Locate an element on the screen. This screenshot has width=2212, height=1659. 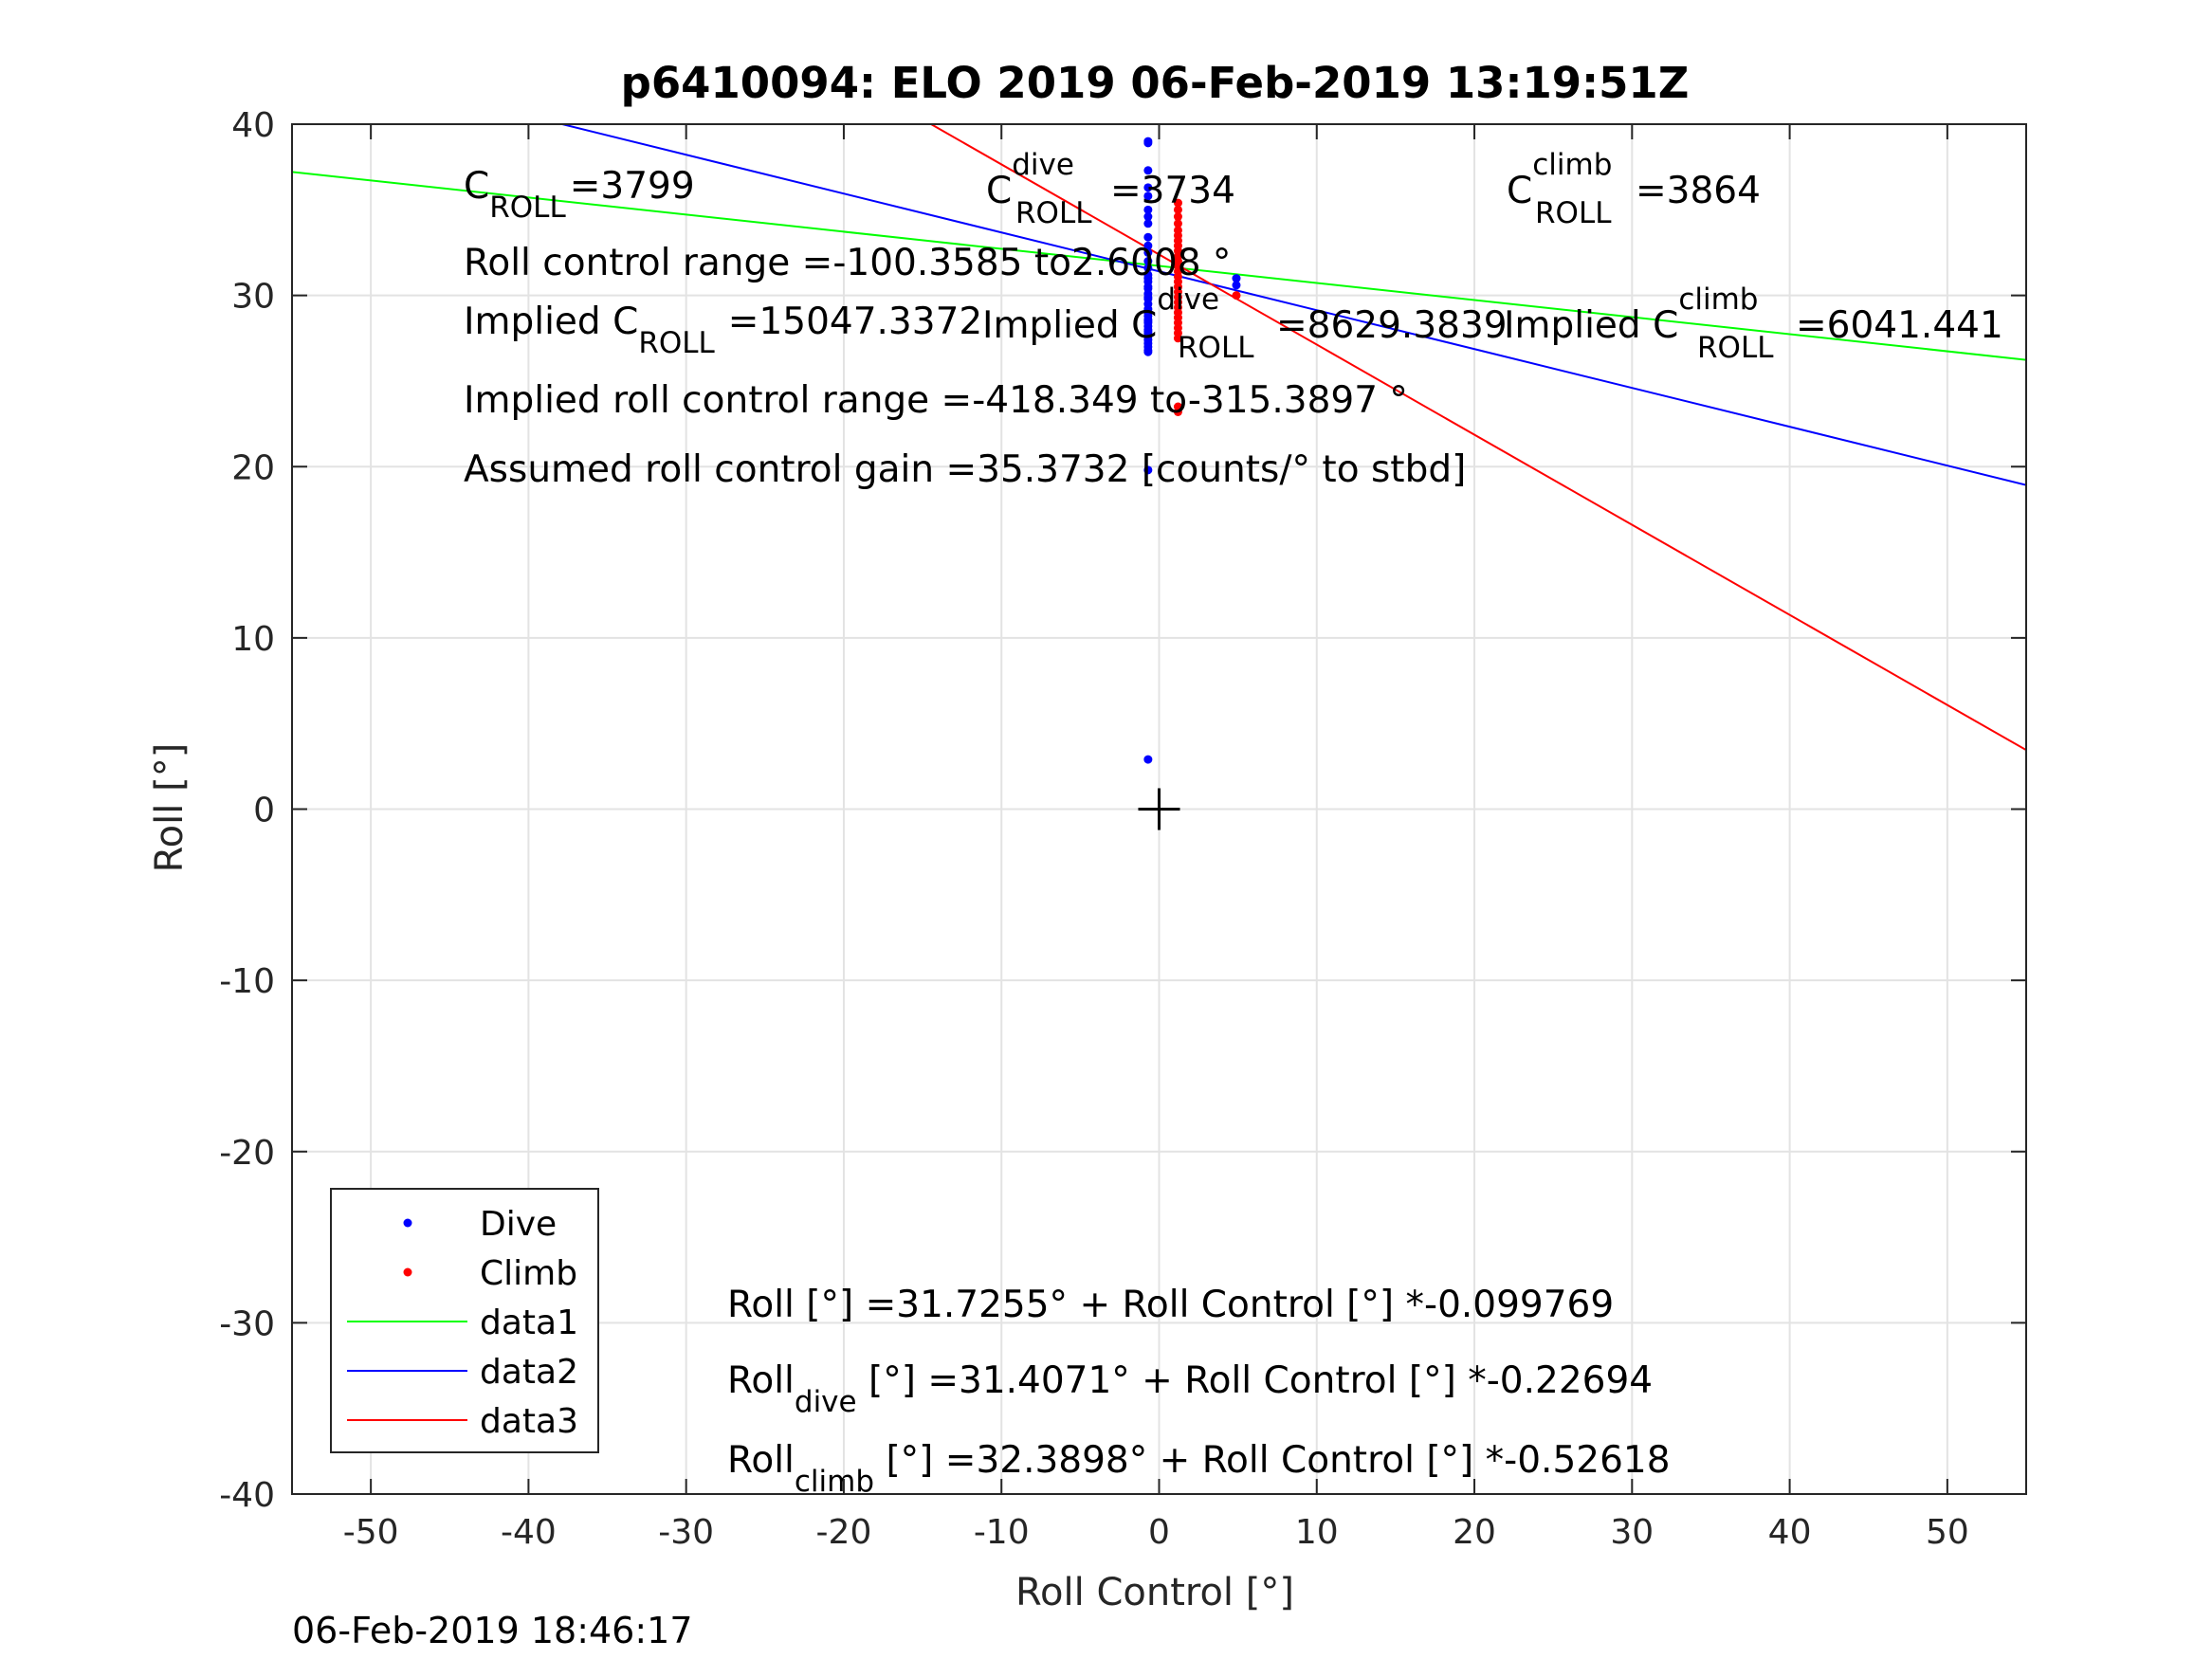
x-tick-label: -20 is located at coordinates (844, 1532).